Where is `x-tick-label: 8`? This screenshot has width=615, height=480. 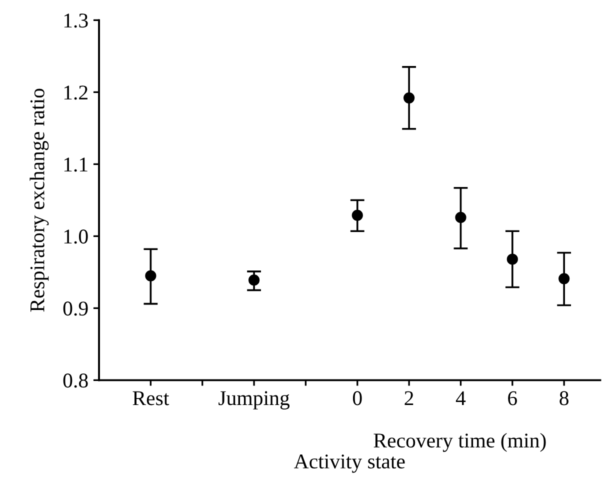
x-tick-label: 8 is located at coordinates (564, 398).